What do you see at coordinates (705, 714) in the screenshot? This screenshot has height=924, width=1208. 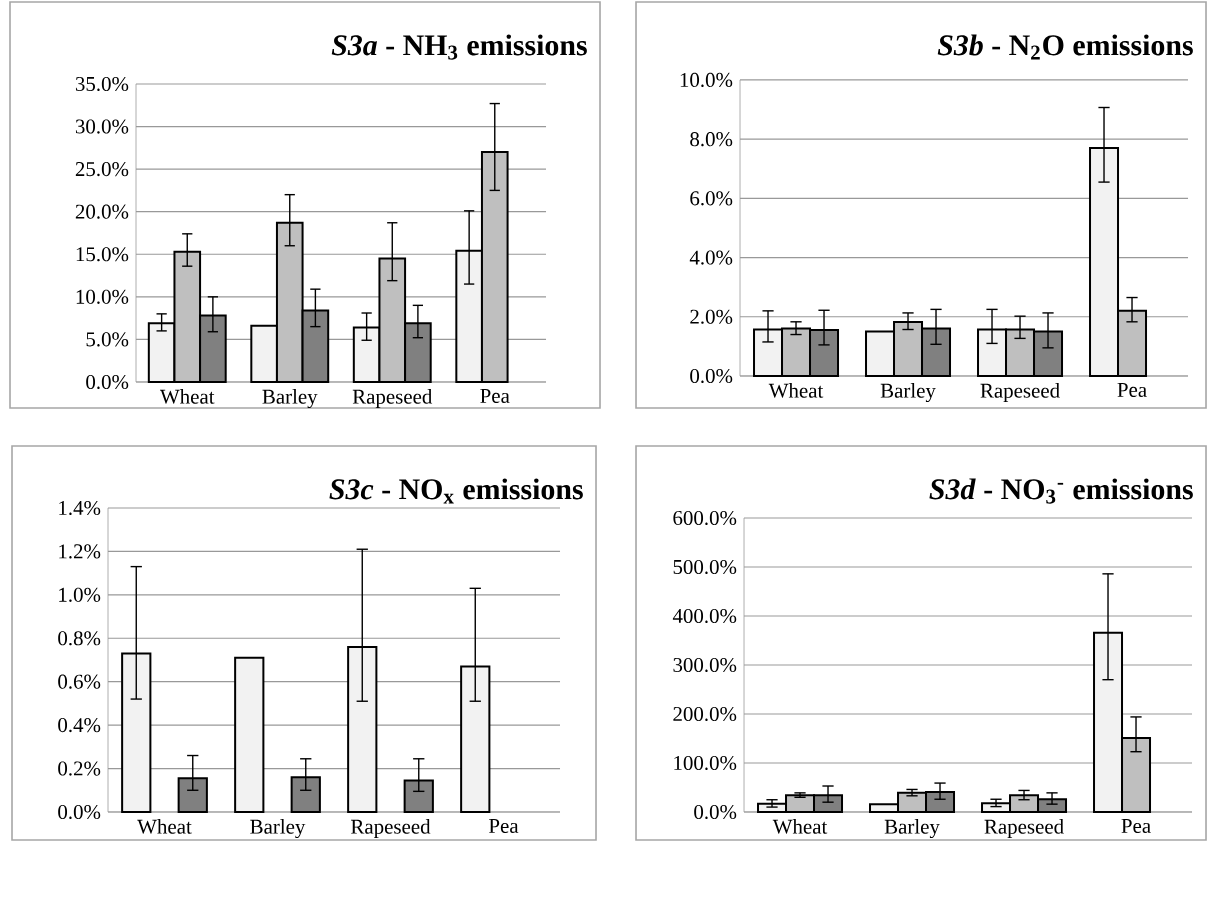 I see `y-tick-label: 200.0%` at bounding box center [705, 714].